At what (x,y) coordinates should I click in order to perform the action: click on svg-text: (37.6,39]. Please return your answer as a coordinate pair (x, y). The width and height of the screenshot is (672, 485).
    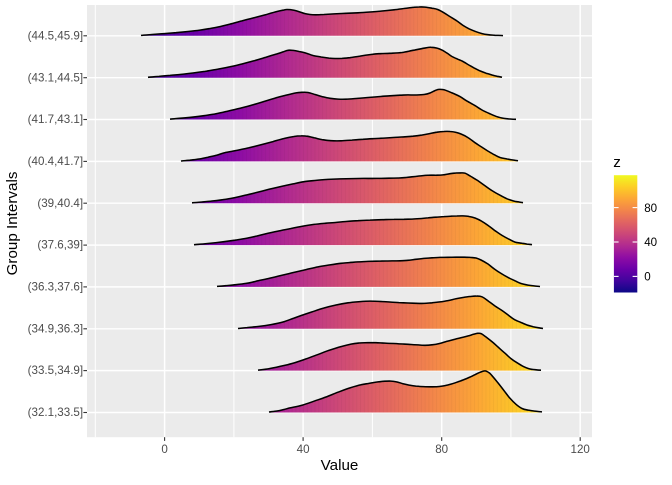
    Looking at the image, I should click on (60, 245).